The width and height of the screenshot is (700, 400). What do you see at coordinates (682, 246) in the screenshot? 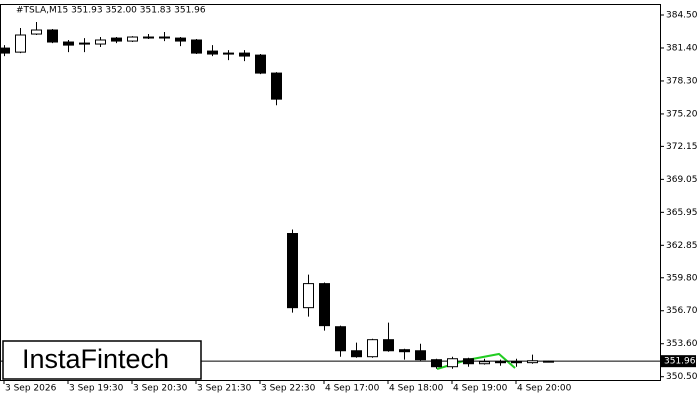
I see `y-tick-label: 362.85` at bounding box center [682, 246].